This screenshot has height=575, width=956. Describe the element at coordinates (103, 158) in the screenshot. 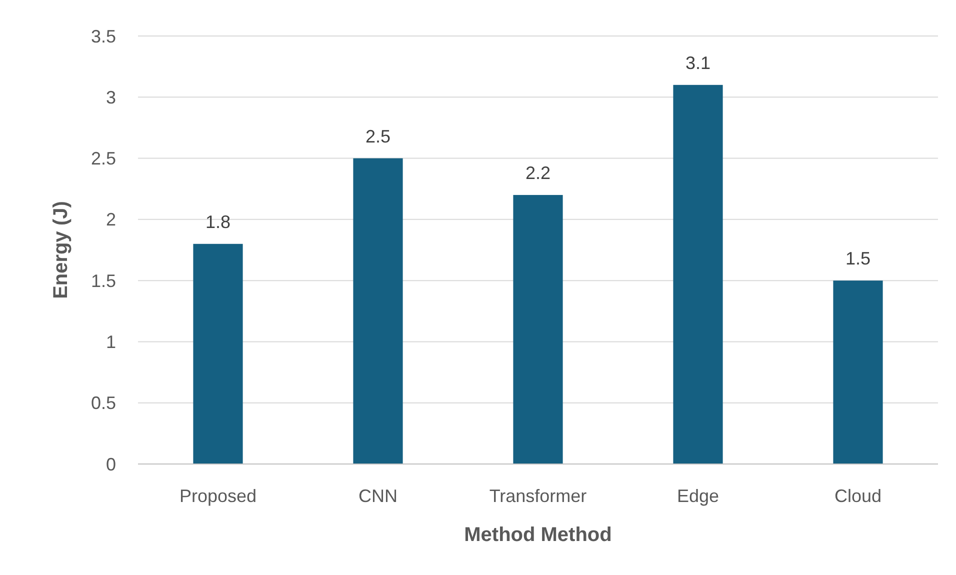

I see `y-tick-label: 2.5` at that location.